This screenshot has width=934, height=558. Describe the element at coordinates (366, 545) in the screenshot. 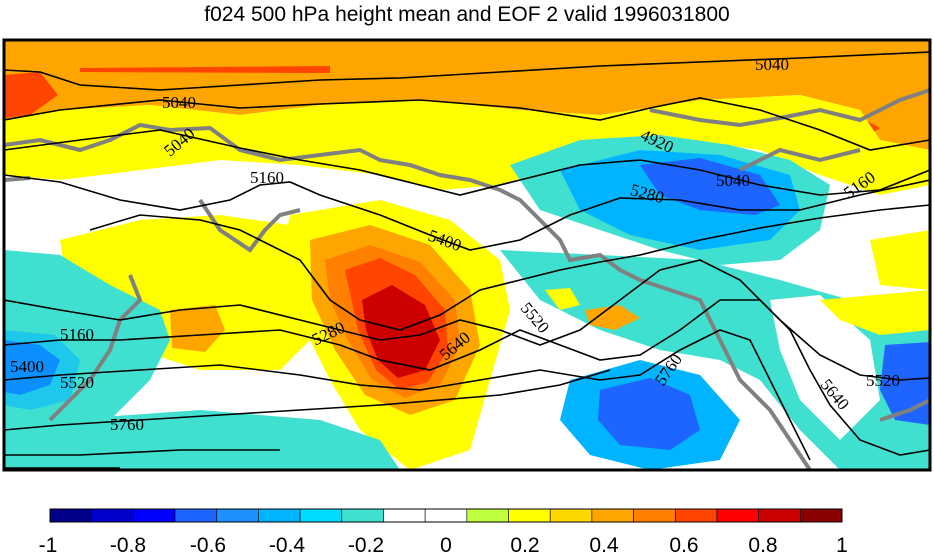

I see `colorbar-tick-label: -0.2` at that location.